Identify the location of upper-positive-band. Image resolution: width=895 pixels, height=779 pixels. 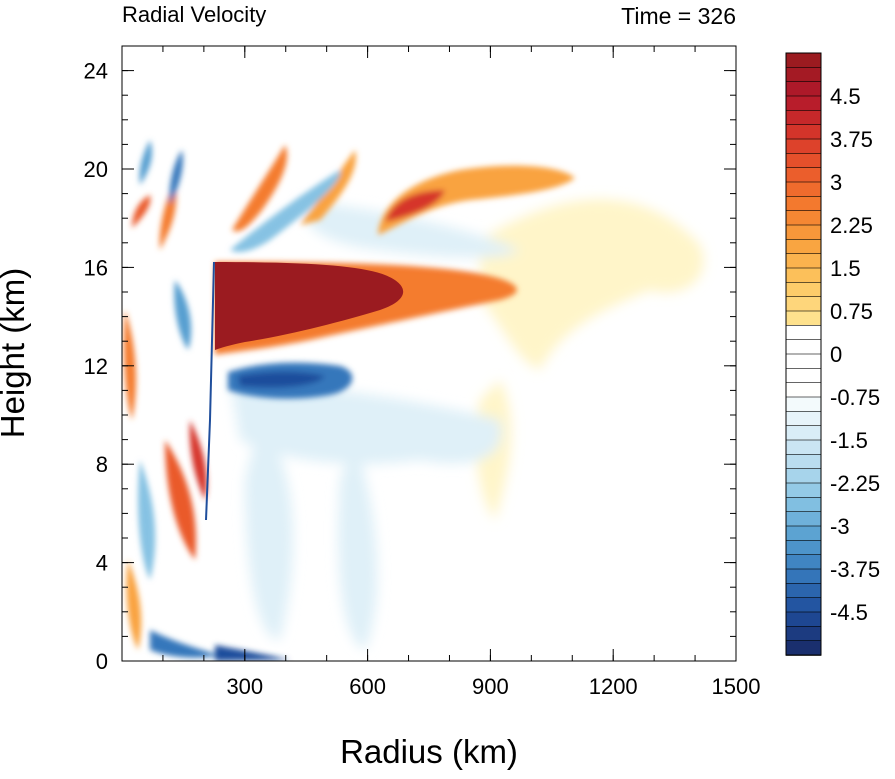
(476, 200).